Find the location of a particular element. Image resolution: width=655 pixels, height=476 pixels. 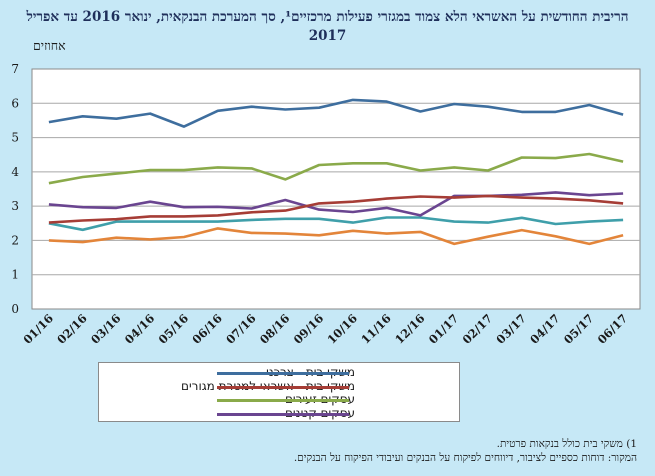

x-tick-label: 12/16 is located at coordinates (410, 329).